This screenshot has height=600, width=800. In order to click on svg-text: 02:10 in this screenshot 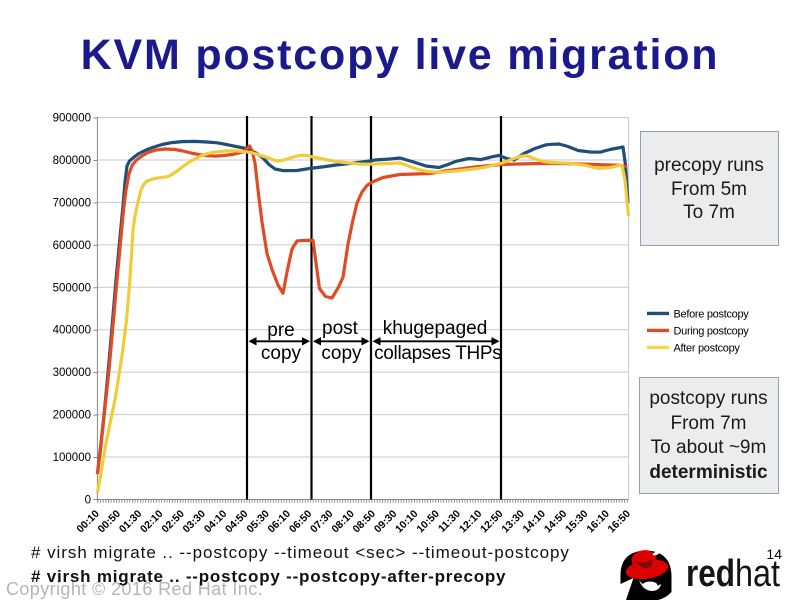, I will do `click(152, 522)`.